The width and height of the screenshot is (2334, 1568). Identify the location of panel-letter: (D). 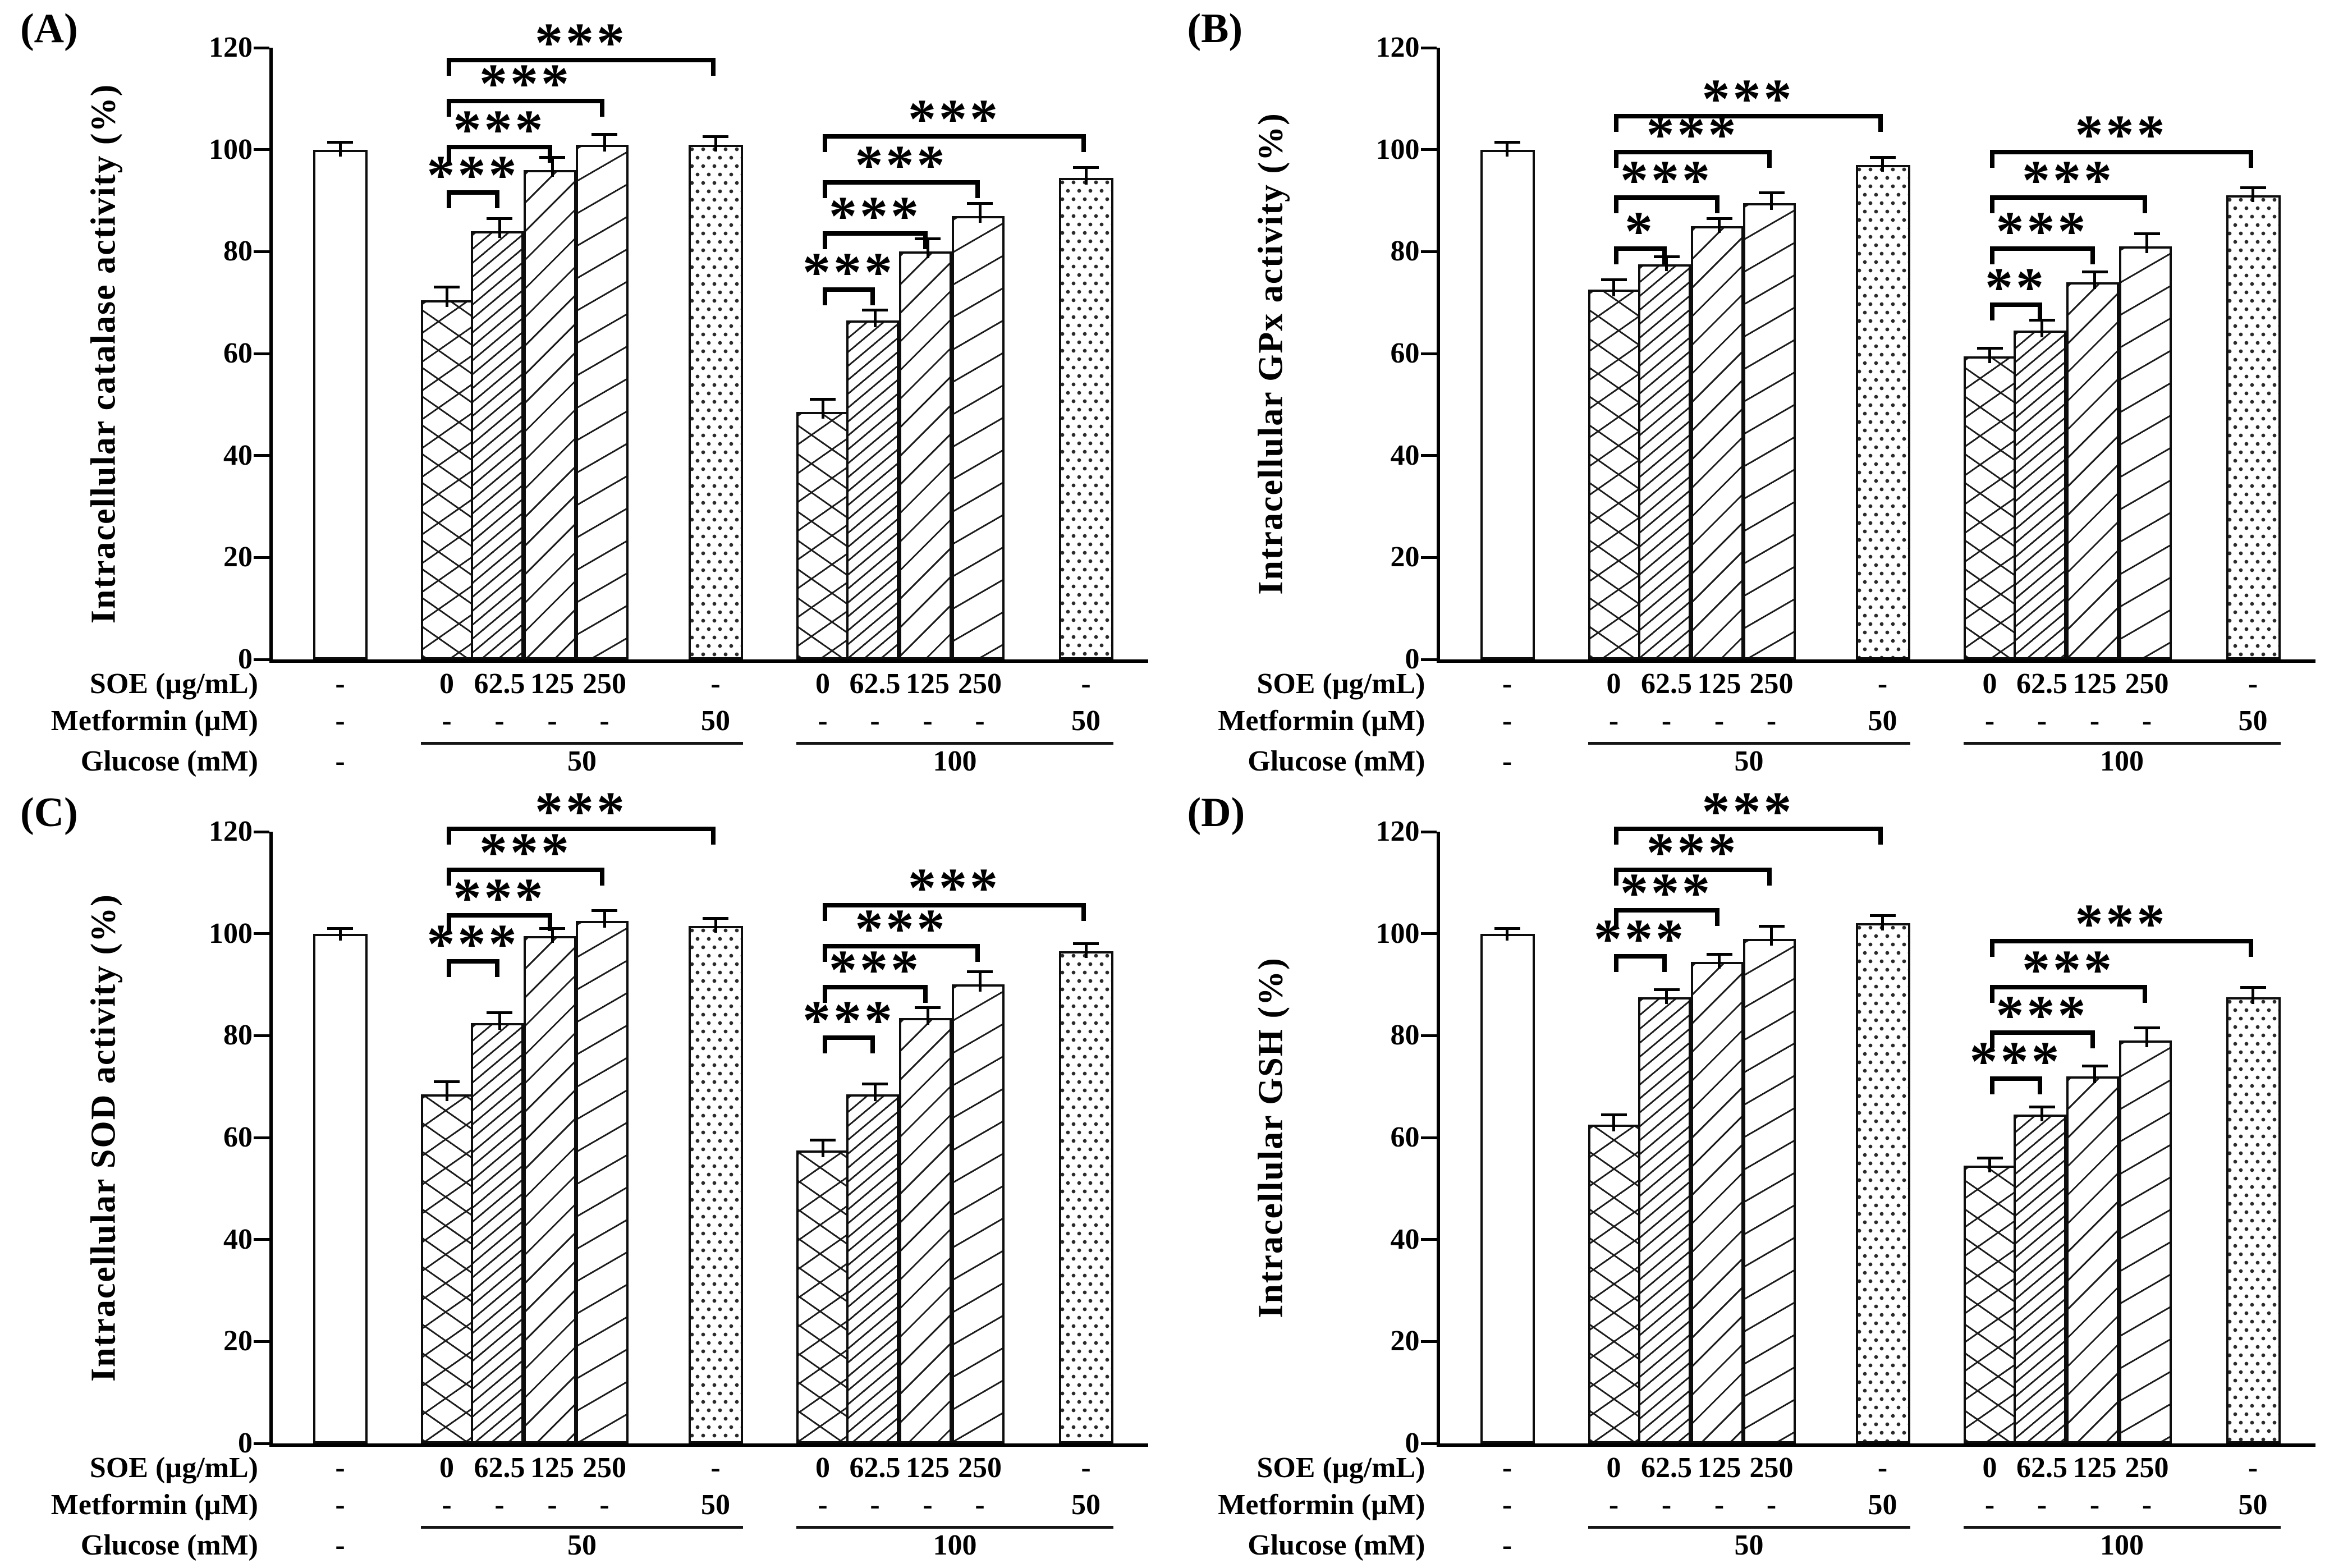
(1216, 813).